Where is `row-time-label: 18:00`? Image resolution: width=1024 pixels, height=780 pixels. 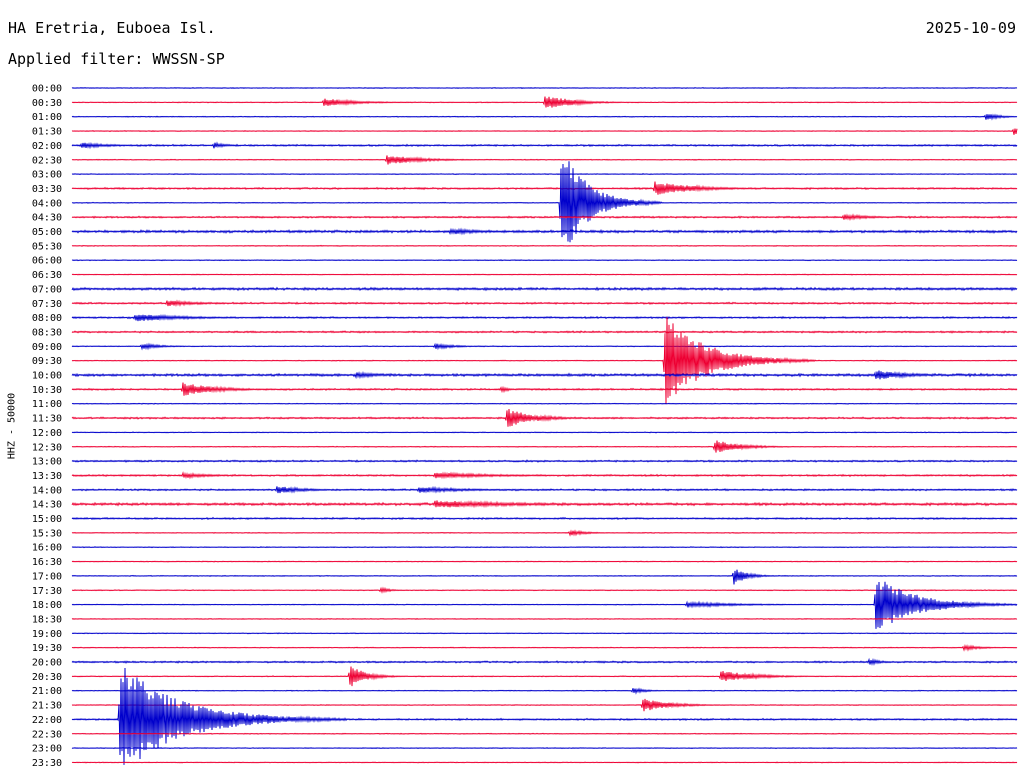 row-time-label: 18:00 is located at coordinates (47, 605).